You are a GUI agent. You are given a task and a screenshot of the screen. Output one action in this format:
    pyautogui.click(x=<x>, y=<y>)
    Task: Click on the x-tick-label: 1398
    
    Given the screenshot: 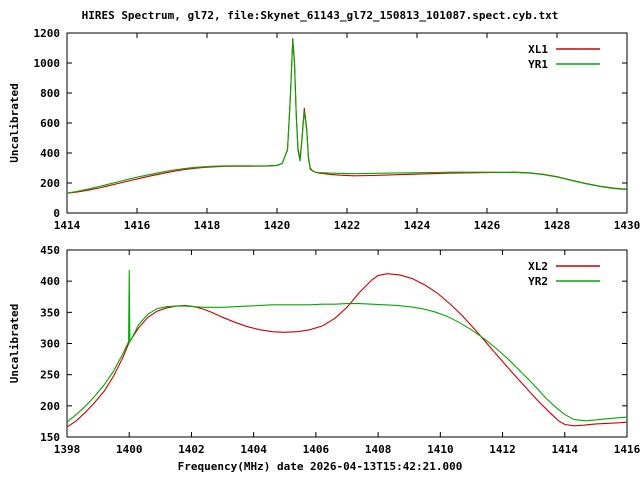 What is the action you would take?
    pyautogui.click(x=67, y=449)
    